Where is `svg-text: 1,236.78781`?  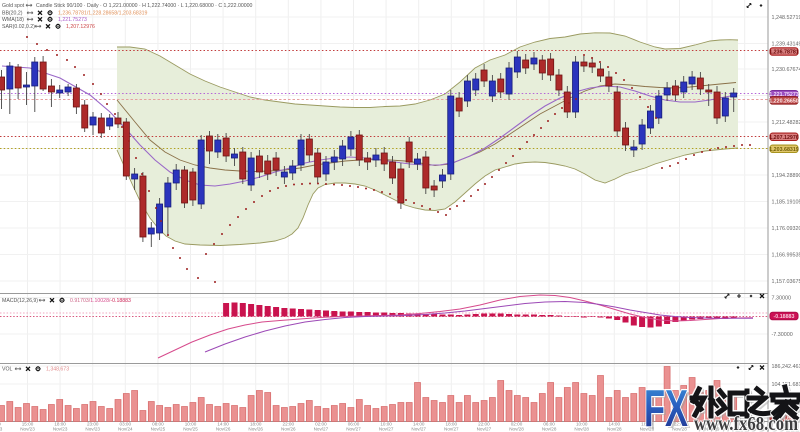 svg-text: 1,236.78781 is located at coordinates (784, 53).